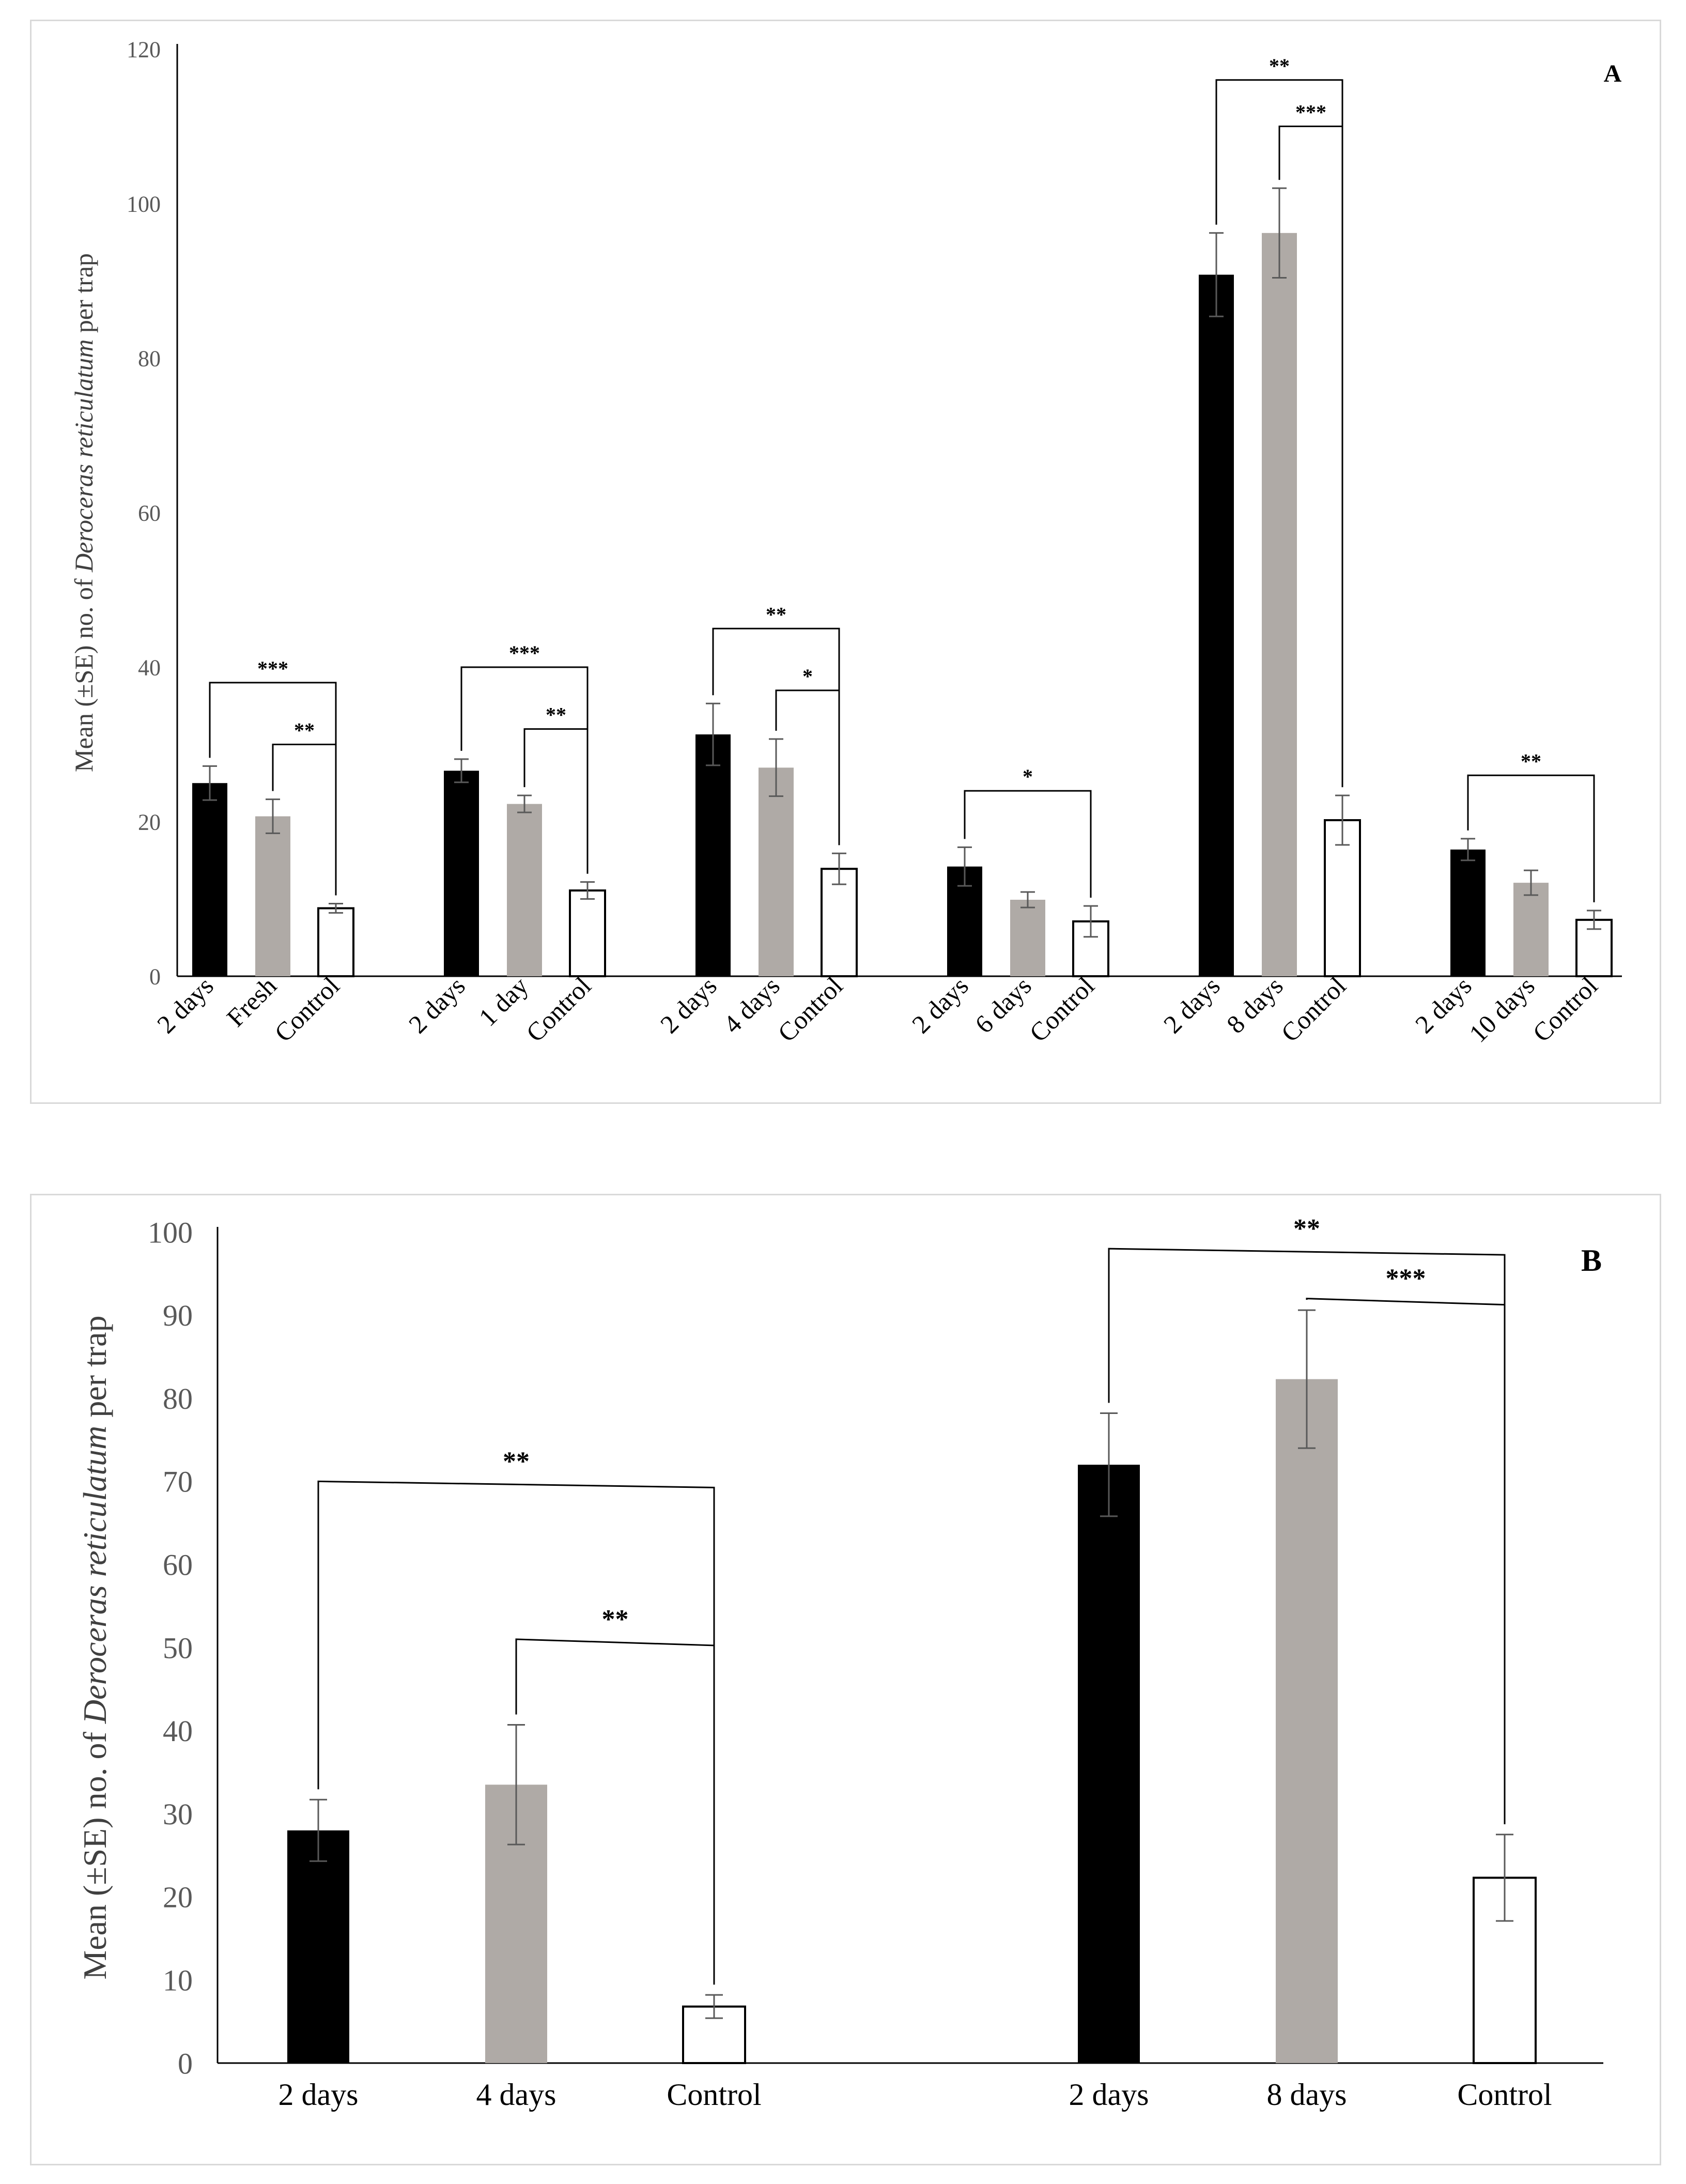 This screenshot has width=1686, height=2184. What do you see at coordinates (1613, 73) in the screenshot?
I see `panel-label: A` at bounding box center [1613, 73].